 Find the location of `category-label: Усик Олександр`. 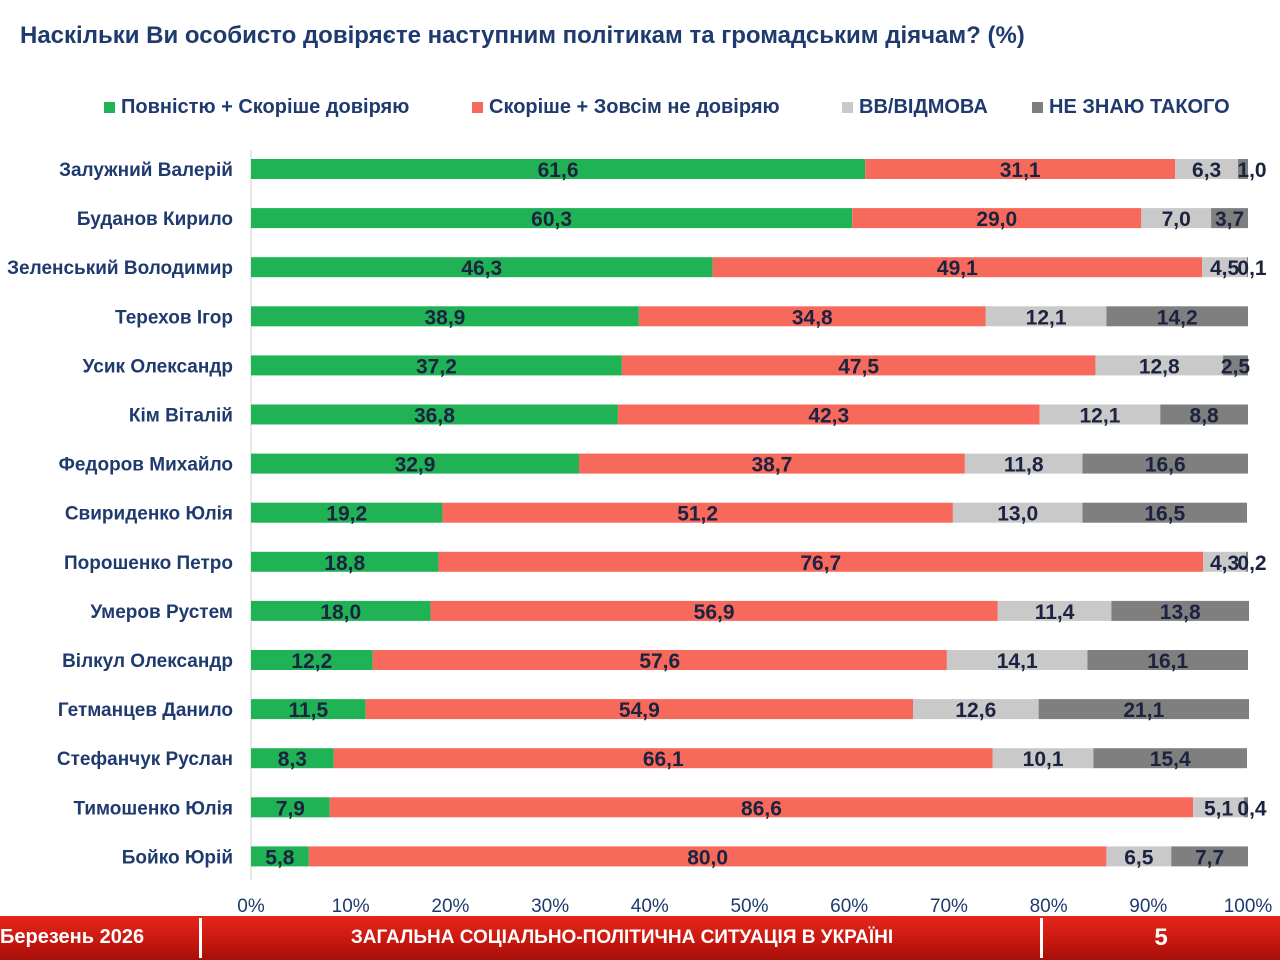

category-label: Усик Олександр is located at coordinates (158, 366).